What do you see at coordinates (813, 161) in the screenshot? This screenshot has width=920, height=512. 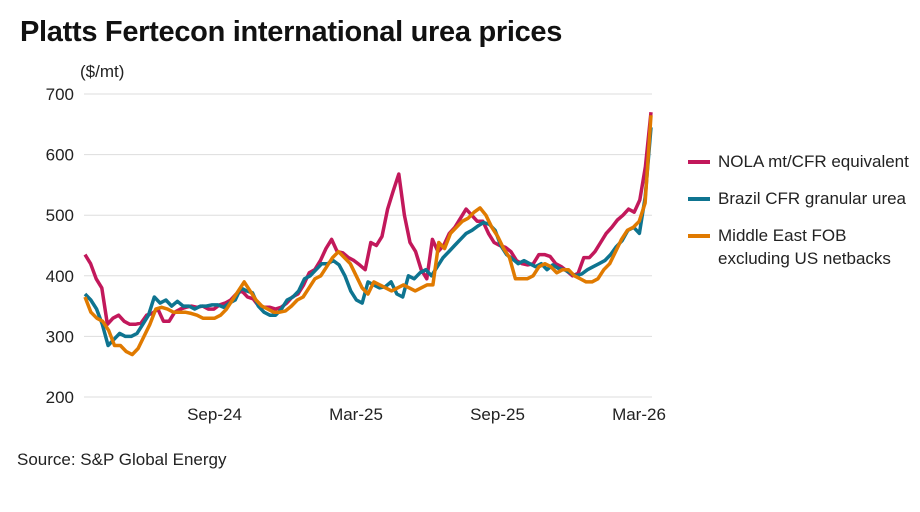 I see `legend-label-nola: NOLA mt/CFR equivalent` at bounding box center [813, 161].